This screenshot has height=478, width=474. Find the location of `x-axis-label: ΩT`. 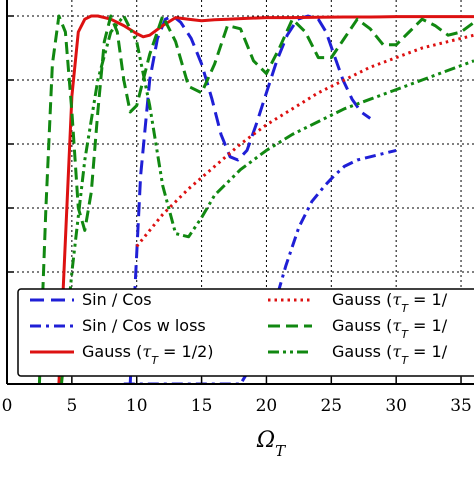

x-axis-label: ΩT is located at coordinates (271, 444).